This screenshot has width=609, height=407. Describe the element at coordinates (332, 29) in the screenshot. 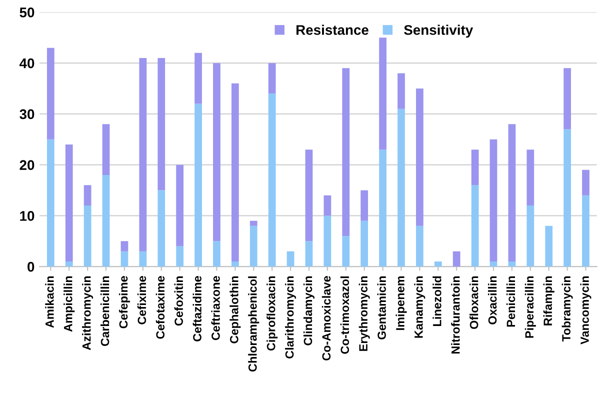

I see `legend-label: Resistance` at that location.